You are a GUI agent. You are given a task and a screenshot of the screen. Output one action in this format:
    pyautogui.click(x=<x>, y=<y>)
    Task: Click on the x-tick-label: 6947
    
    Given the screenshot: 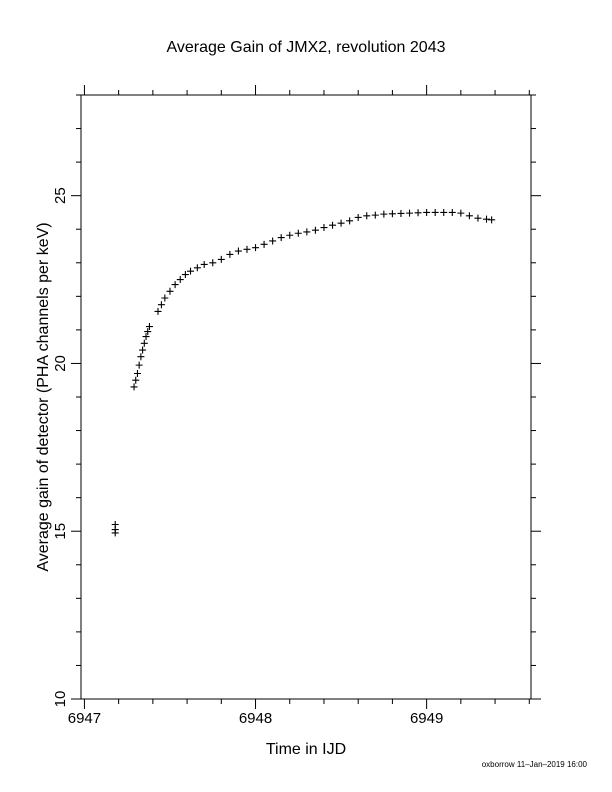 What is the action you would take?
    pyautogui.click(x=84, y=718)
    